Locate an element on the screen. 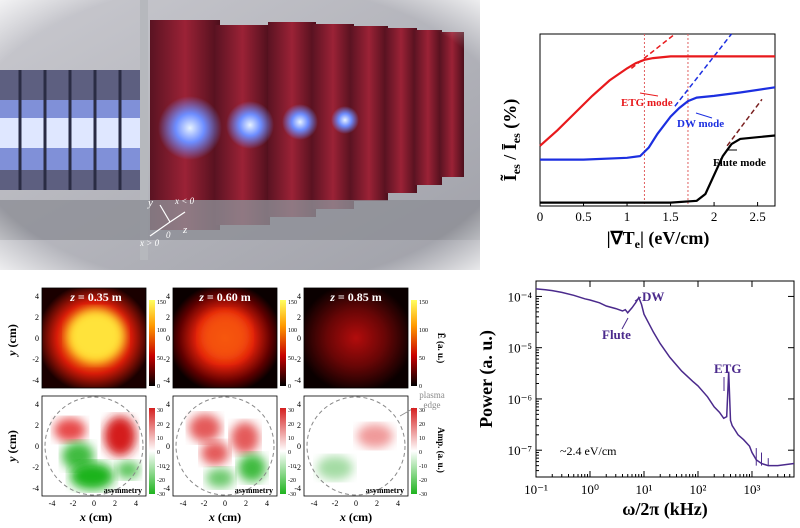 The width and height of the screenshot is (800, 528). x-tick-label: 10³ is located at coordinates (752, 489).